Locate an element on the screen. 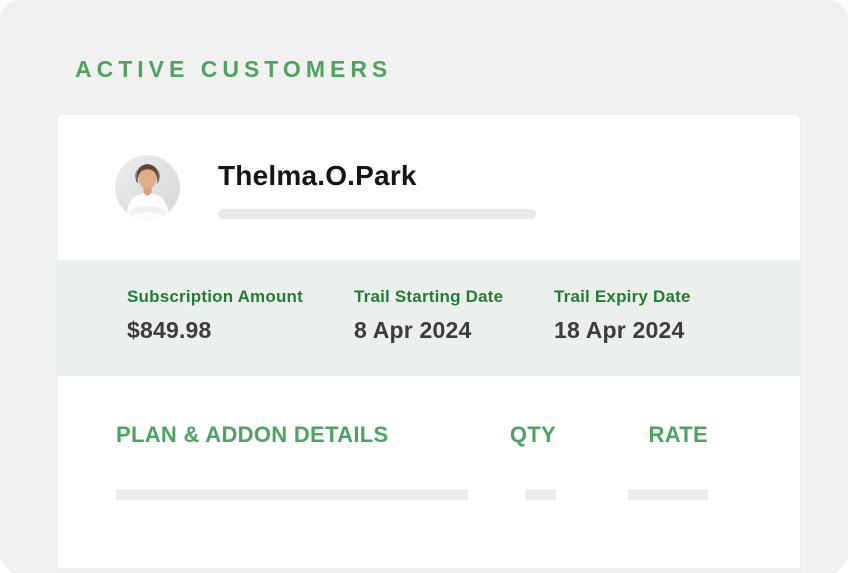 The height and width of the screenshot is (573, 848). customer-subtitle-placeholder is located at coordinates (377, 214).